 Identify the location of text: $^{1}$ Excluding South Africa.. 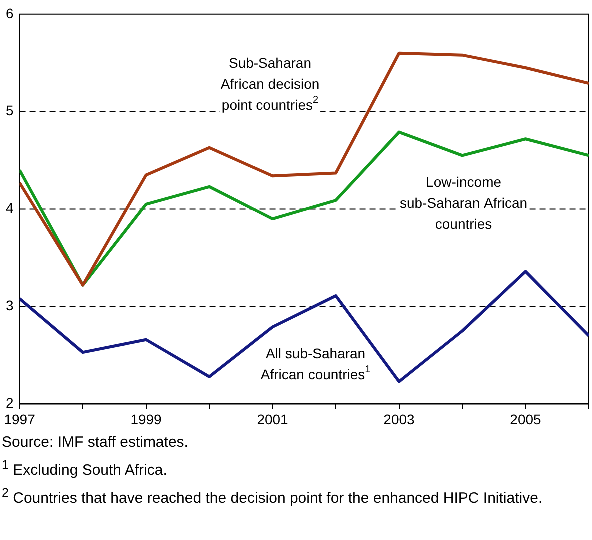
(85, 469).